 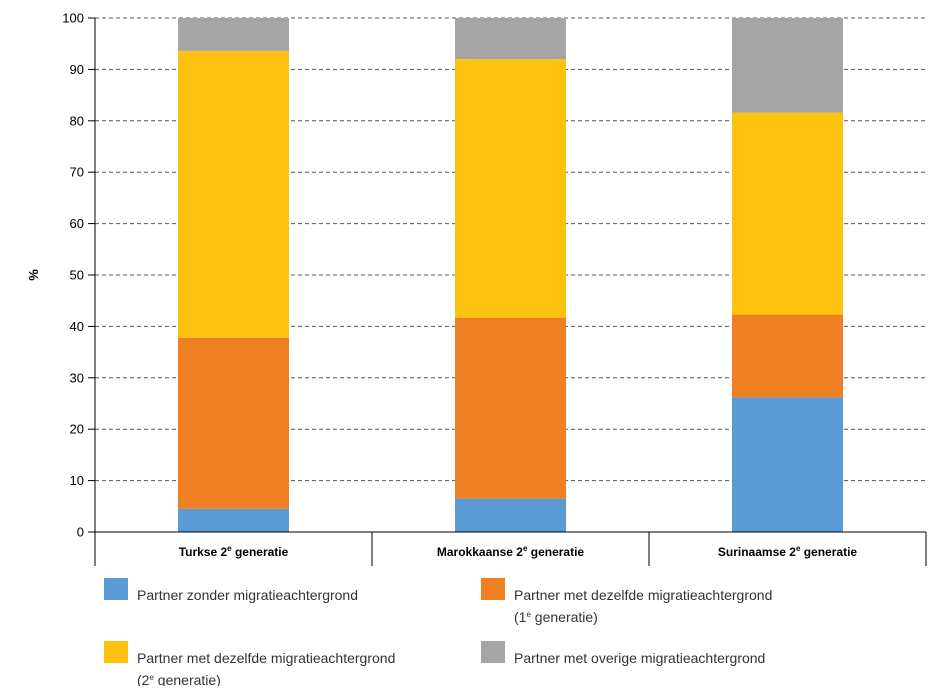 What do you see at coordinates (77, 172) in the screenshot?
I see `y-tick-label: 70` at bounding box center [77, 172].